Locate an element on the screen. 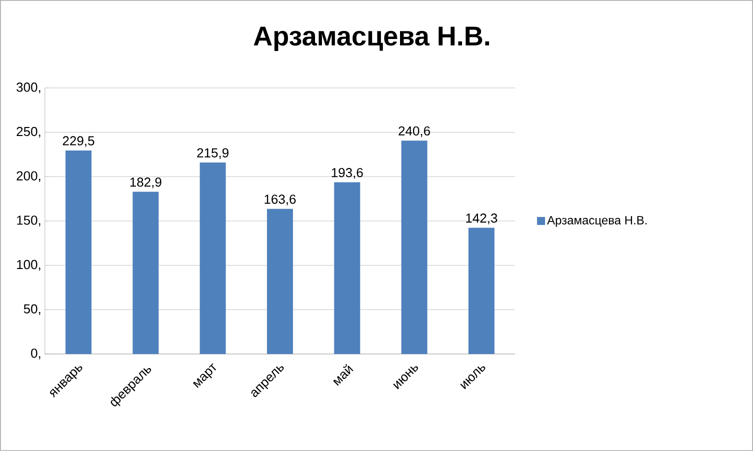 The height and width of the screenshot is (451, 753). y-tick-label: 50, is located at coordinates (32, 310).